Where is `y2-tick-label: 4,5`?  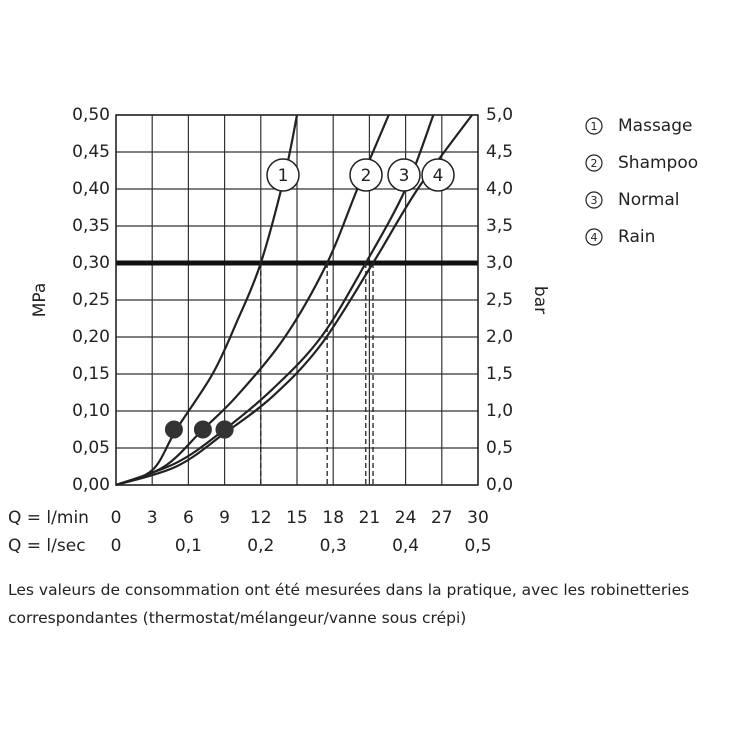 y2-tick-label: 4,5 is located at coordinates (499, 152).